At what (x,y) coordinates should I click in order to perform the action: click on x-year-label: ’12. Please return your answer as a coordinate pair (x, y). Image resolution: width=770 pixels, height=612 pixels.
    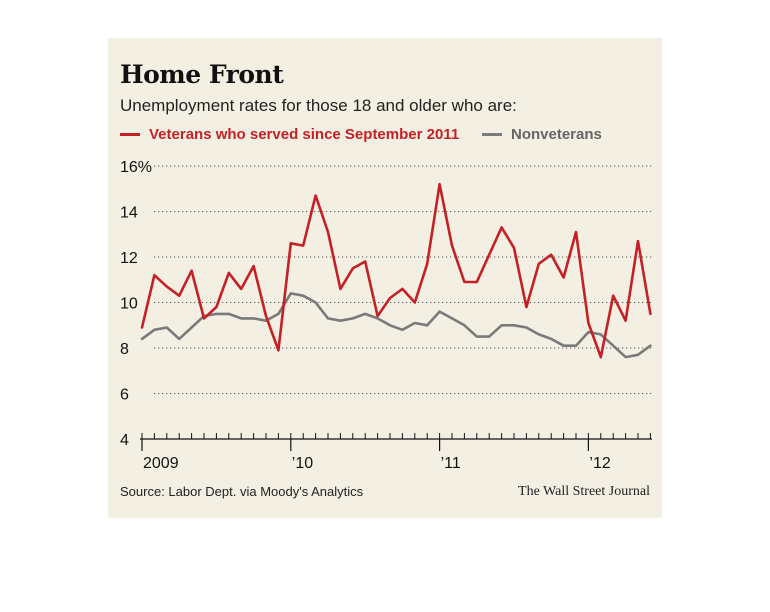
    Looking at the image, I should click on (599, 463).